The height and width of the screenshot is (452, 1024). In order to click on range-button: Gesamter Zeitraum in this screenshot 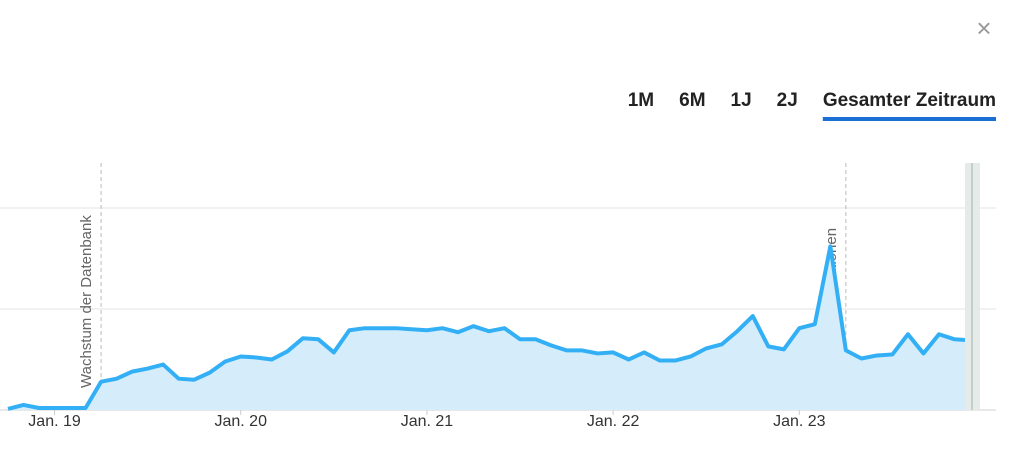, I will do `click(909, 100)`.